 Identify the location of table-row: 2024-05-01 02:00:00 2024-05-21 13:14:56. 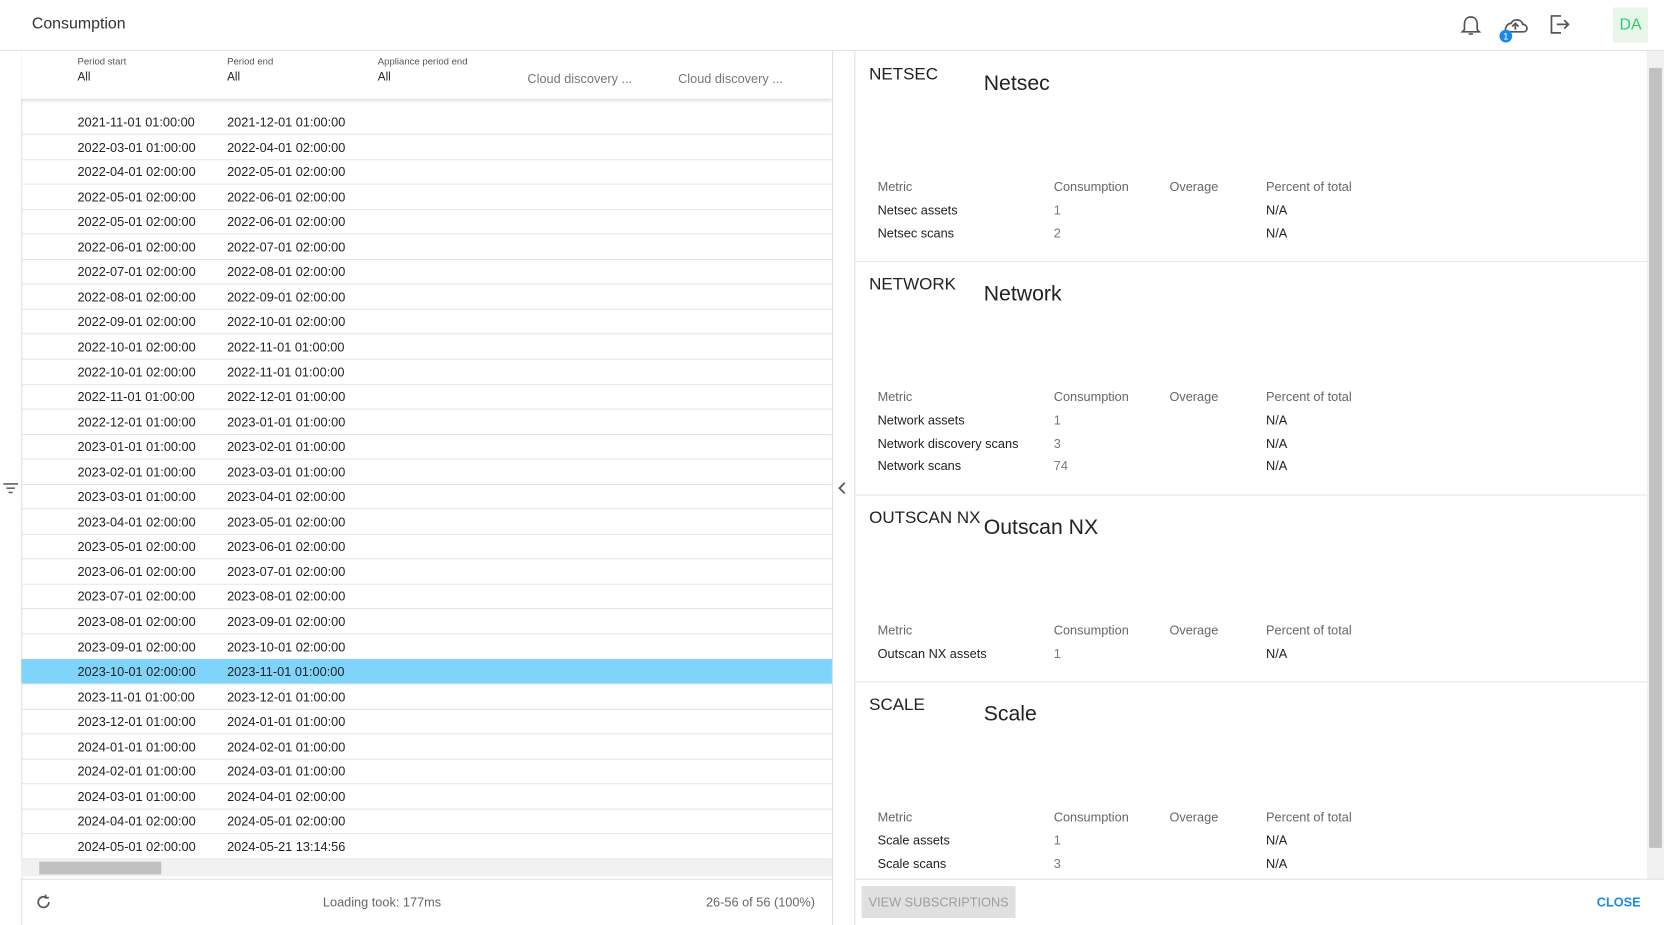
(426, 847).